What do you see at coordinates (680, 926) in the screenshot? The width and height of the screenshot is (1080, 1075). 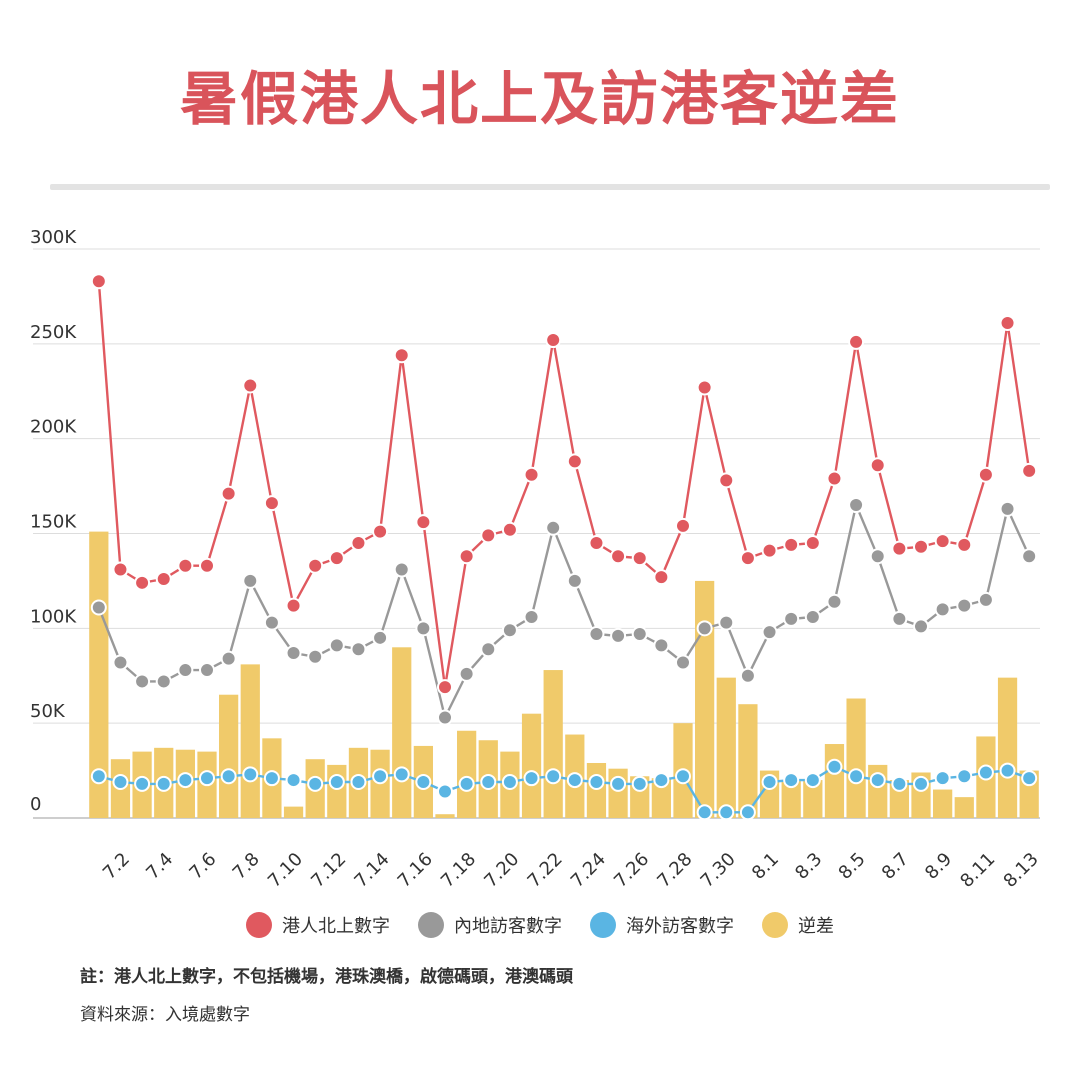 I see `legend-label: 海外訪客數字` at bounding box center [680, 926].